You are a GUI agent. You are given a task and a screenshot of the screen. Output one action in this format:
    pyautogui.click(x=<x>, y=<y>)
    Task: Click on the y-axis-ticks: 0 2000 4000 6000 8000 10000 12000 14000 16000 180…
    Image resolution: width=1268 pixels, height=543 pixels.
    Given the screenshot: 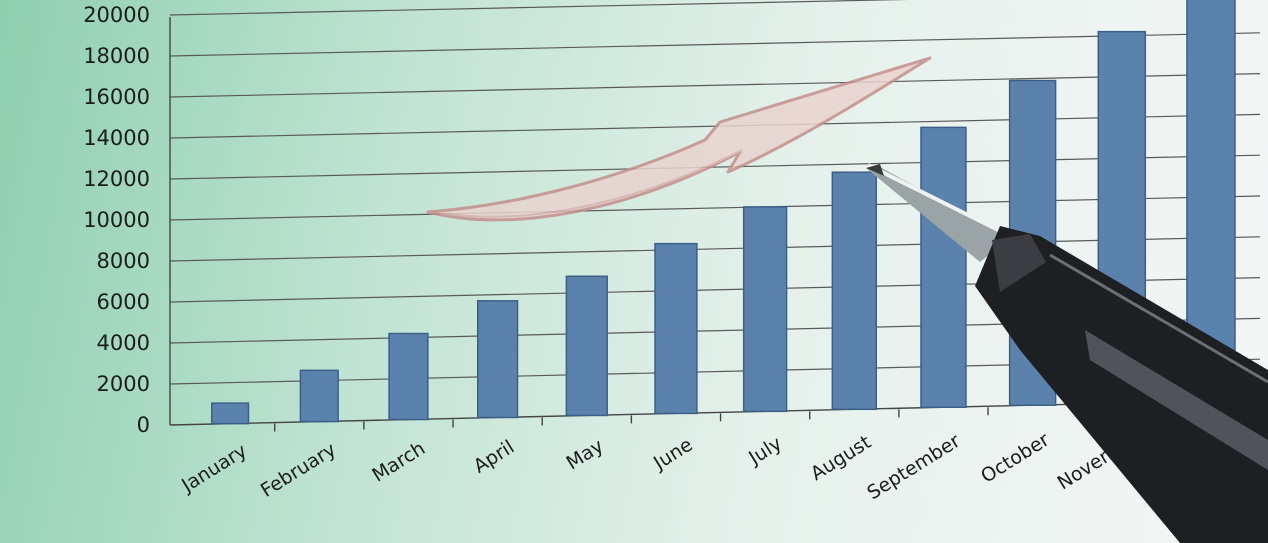 What is the action you would take?
    pyautogui.click(x=116, y=220)
    